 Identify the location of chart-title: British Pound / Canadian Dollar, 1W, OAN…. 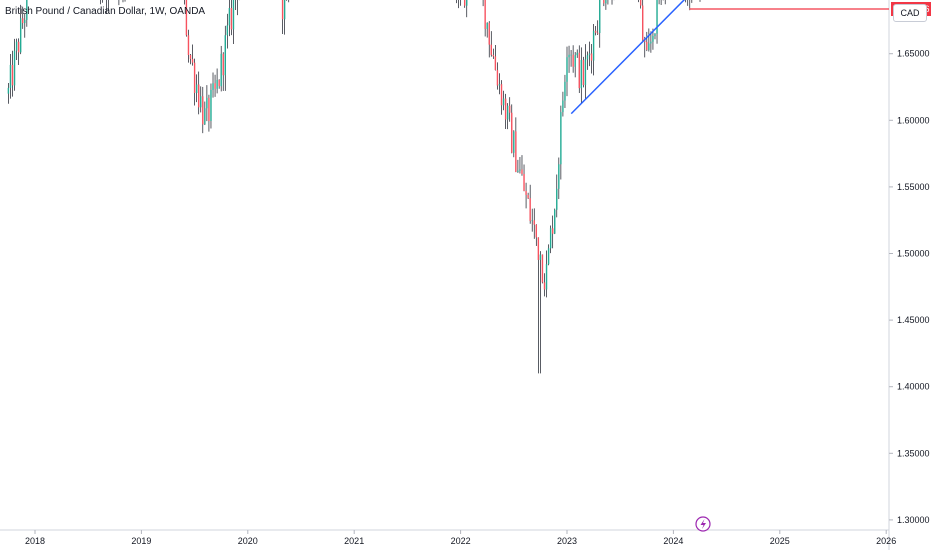
(105, 11).